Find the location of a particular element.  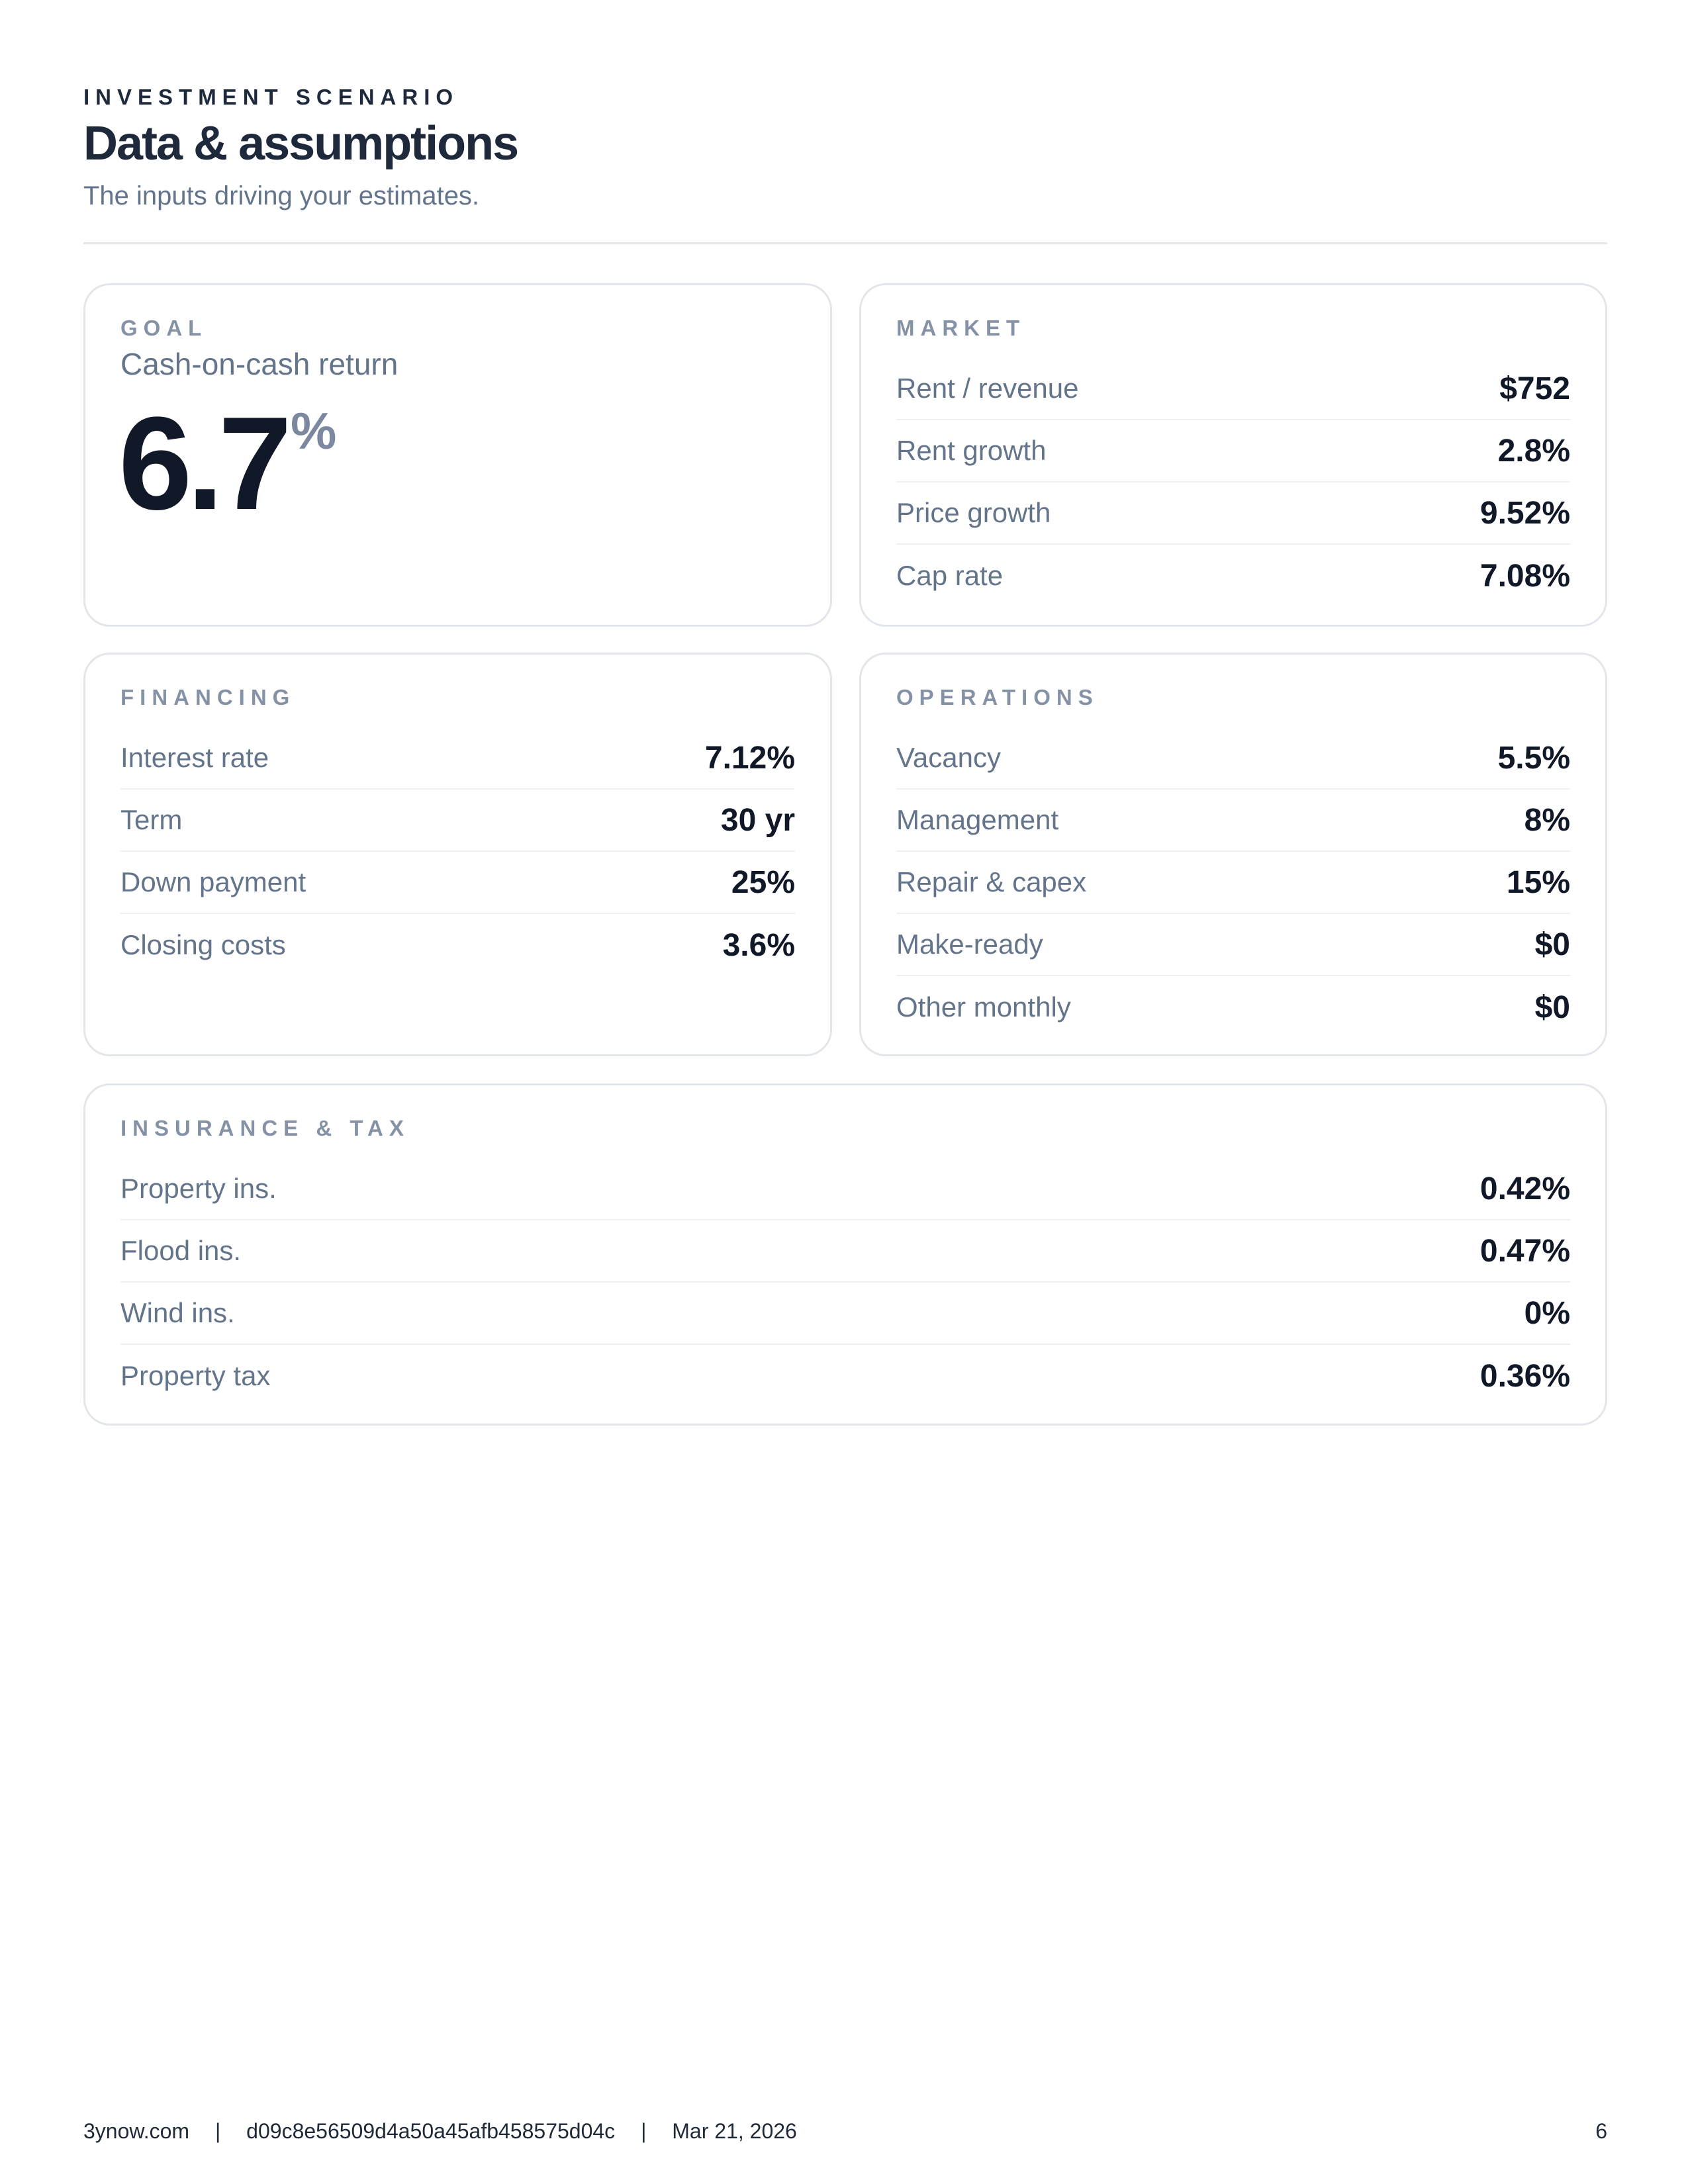

row-label: Flood ins. is located at coordinates (181, 1250).